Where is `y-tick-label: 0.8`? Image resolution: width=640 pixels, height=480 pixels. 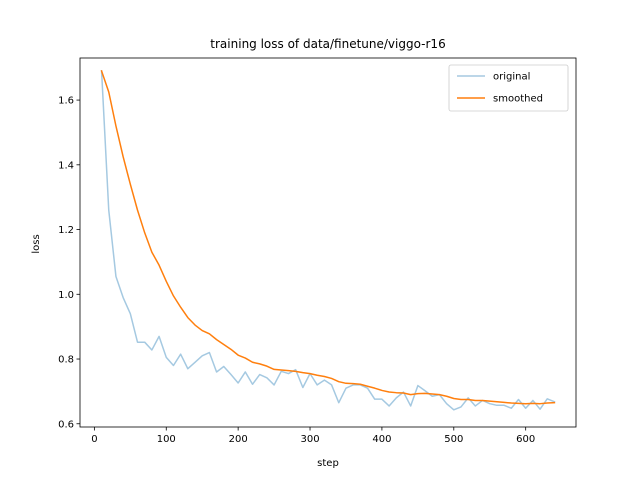
y-tick-label: 0.8 is located at coordinates (66, 360).